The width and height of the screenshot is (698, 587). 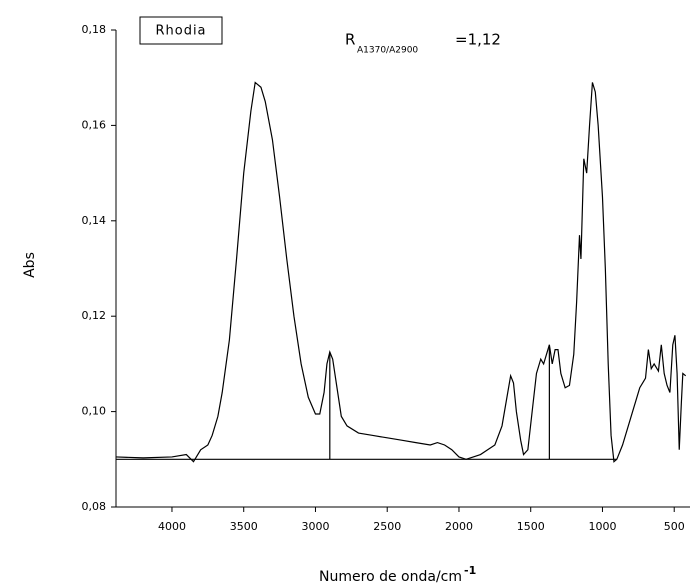 I want to click on x-tick-label: 500, so click(x=674, y=526).